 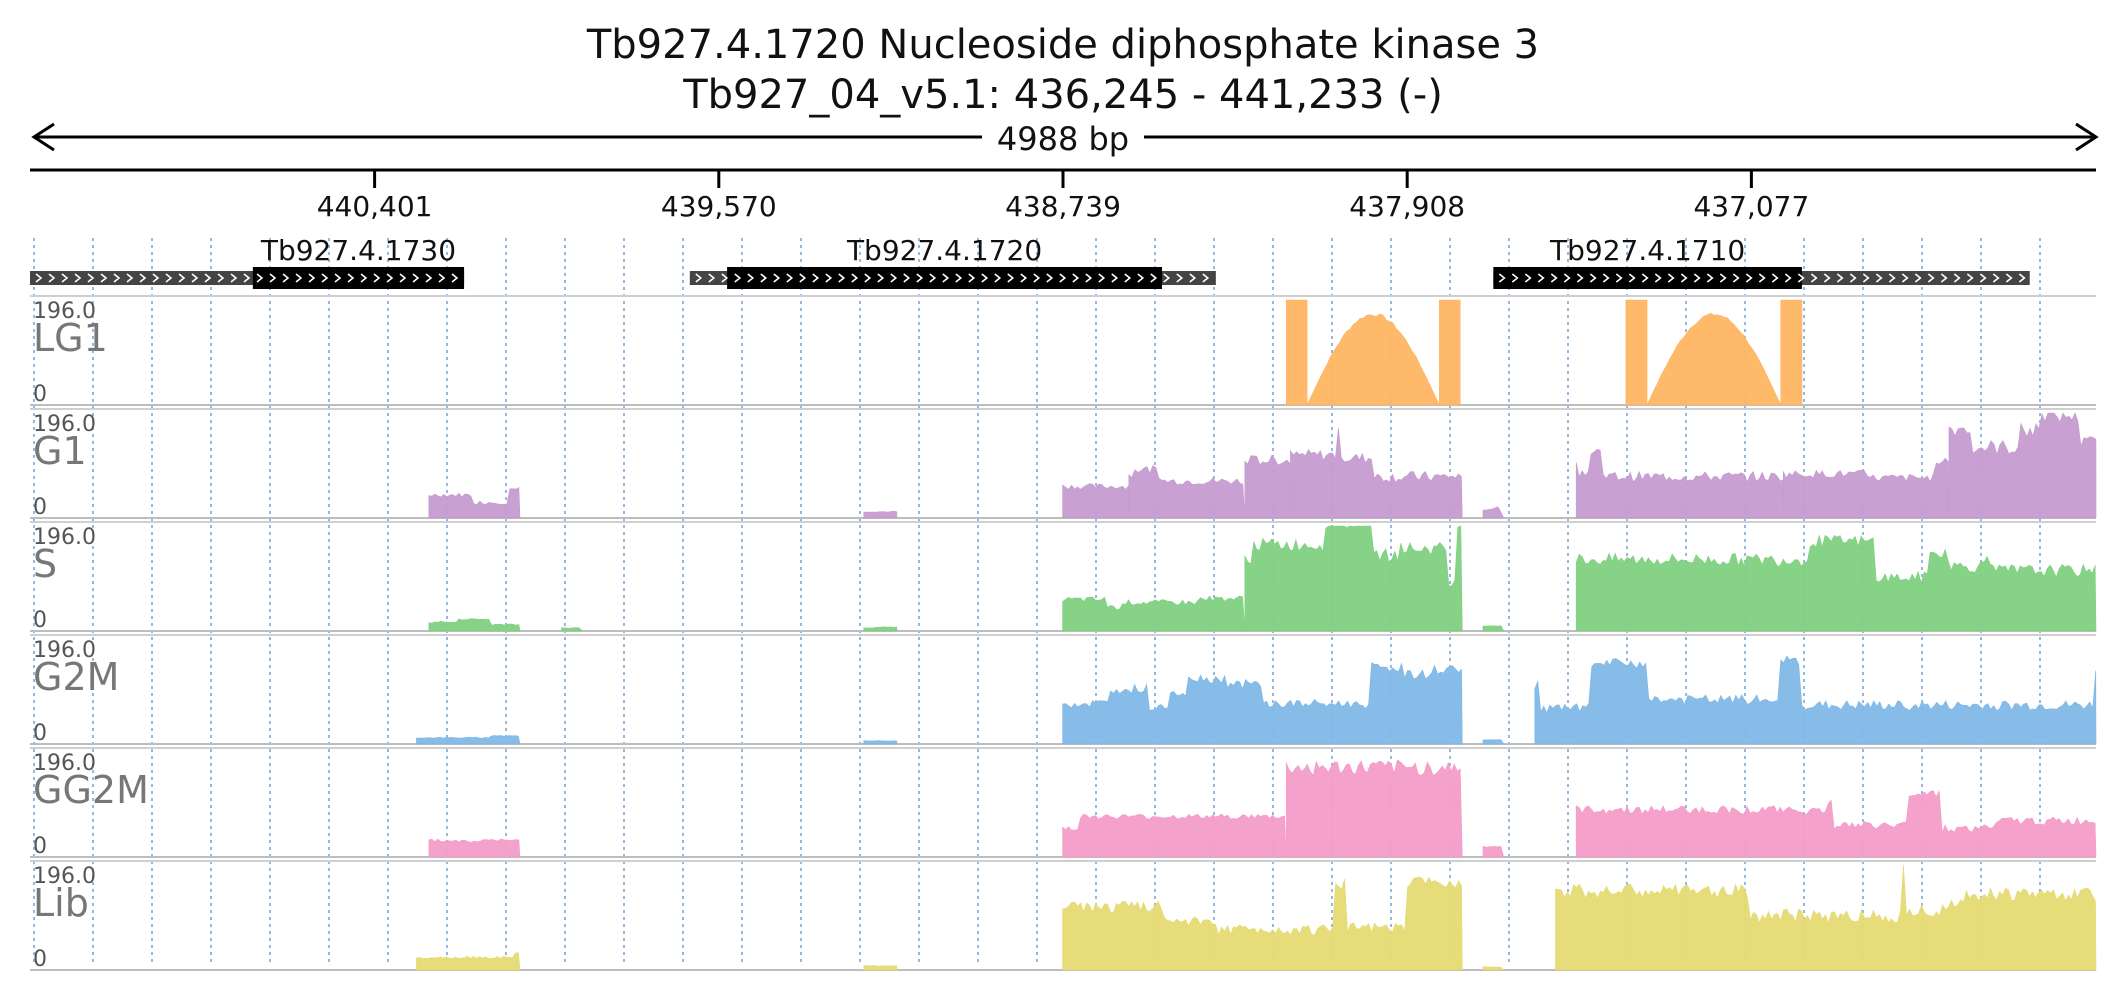 I want to click on coordinate-axis: 440,401 439,570 438,739 437,908 437,077, so click(x=1063, y=195).